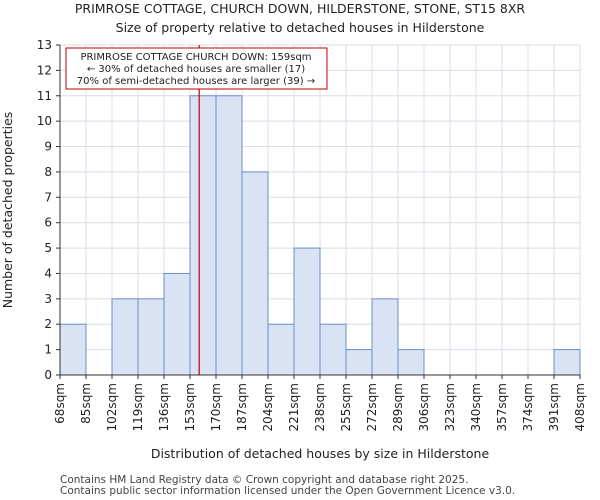  What do you see at coordinates (242, 407) in the screenshot?
I see `x-tick-label-7: 187sqm` at bounding box center [242, 407].